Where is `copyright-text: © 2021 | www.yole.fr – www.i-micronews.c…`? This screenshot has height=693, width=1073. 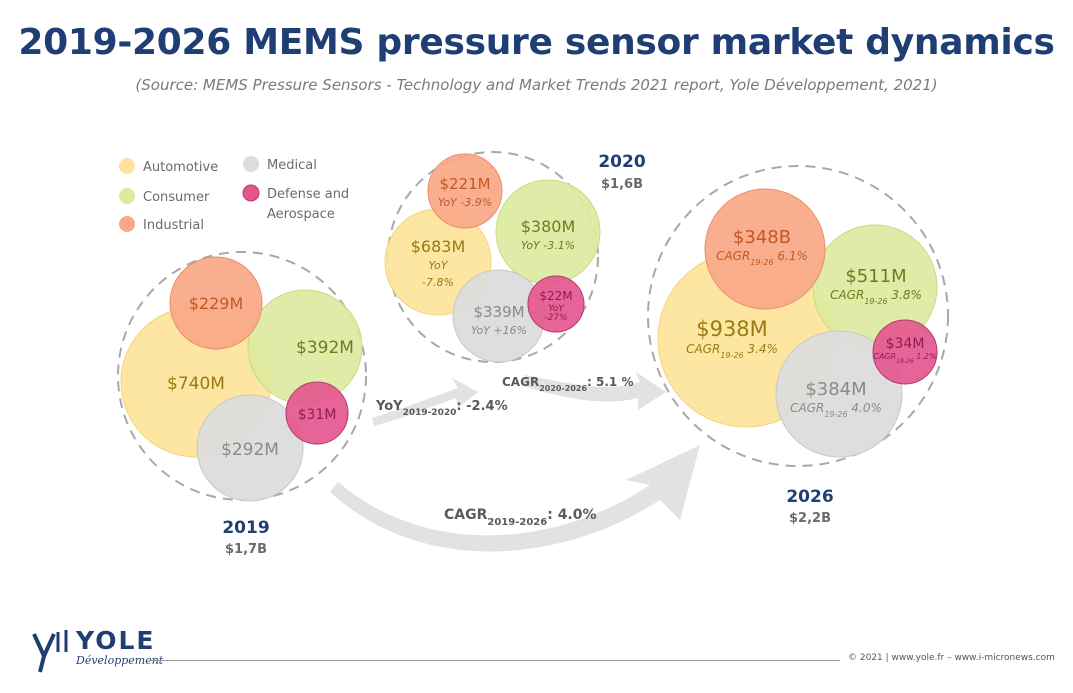 copyright-text: © 2021 | www.yole.fr – www.i-micronews.c… is located at coordinates (951, 658).